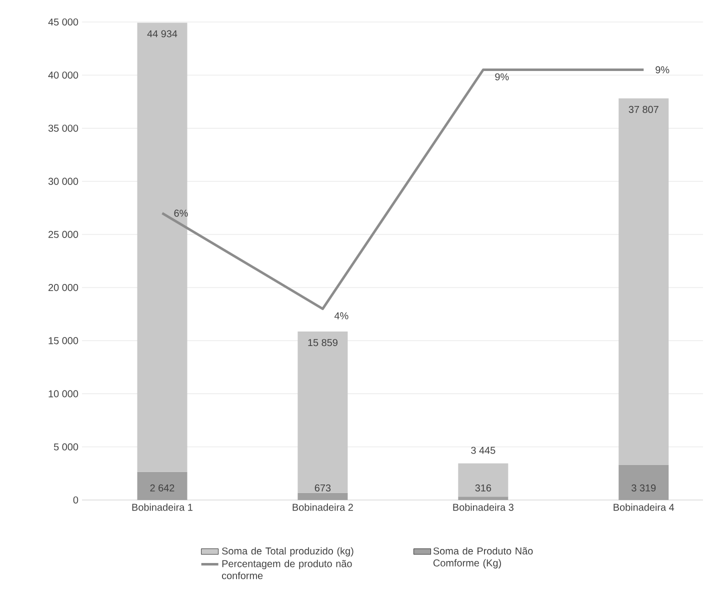 The image size is (704, 612). I want to click on data-label: 316, so click(483, 488).